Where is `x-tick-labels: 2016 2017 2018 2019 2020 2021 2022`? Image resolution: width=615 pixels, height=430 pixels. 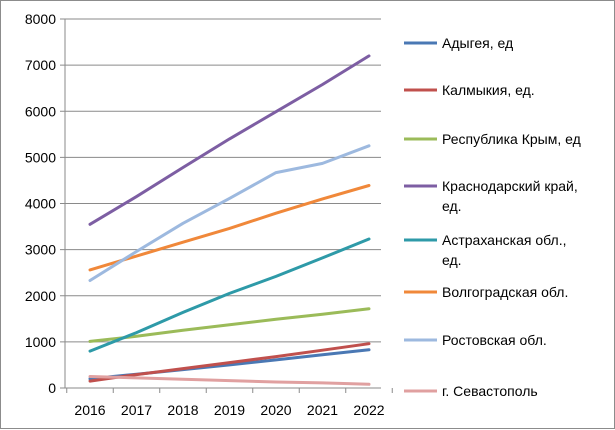 x-tick-labels: 2016 2017 2018 2019 2020 2021 2022 is located at coordinates (229, 410).